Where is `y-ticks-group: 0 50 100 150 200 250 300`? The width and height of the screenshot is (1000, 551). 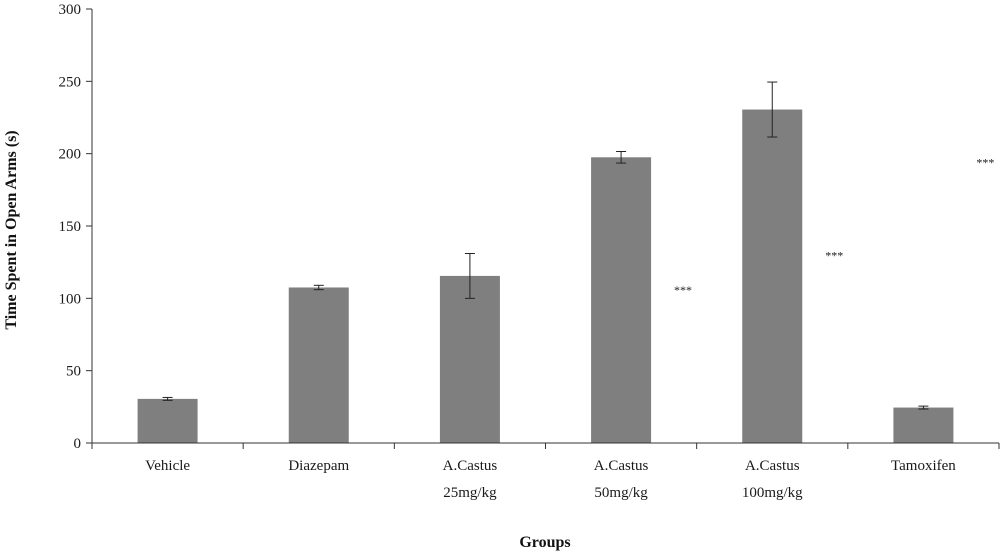
y-ticks-group: 0 50 100 150 200 250 300 is located at coordinates (75, 227).